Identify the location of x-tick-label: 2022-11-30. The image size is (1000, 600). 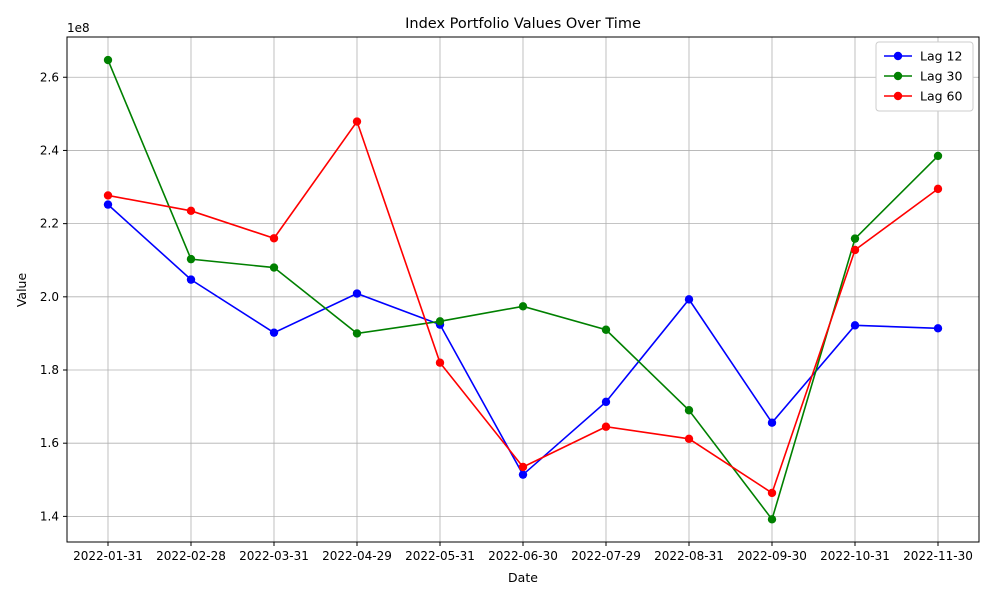
(938, 556).